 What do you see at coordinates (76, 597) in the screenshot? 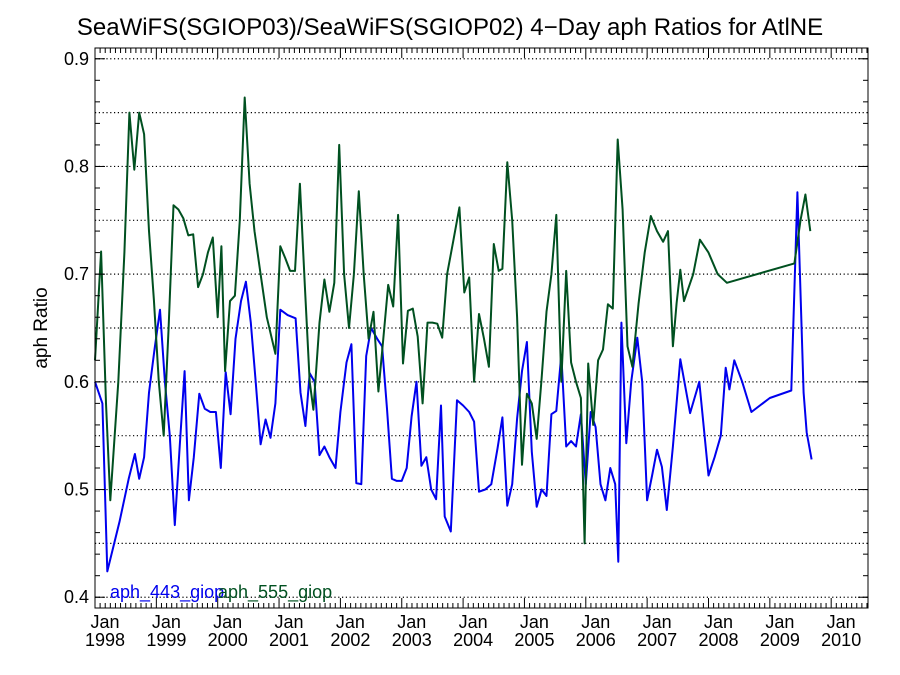
I see `y-tick-label: 0.4` at bounding box center [76, 597].